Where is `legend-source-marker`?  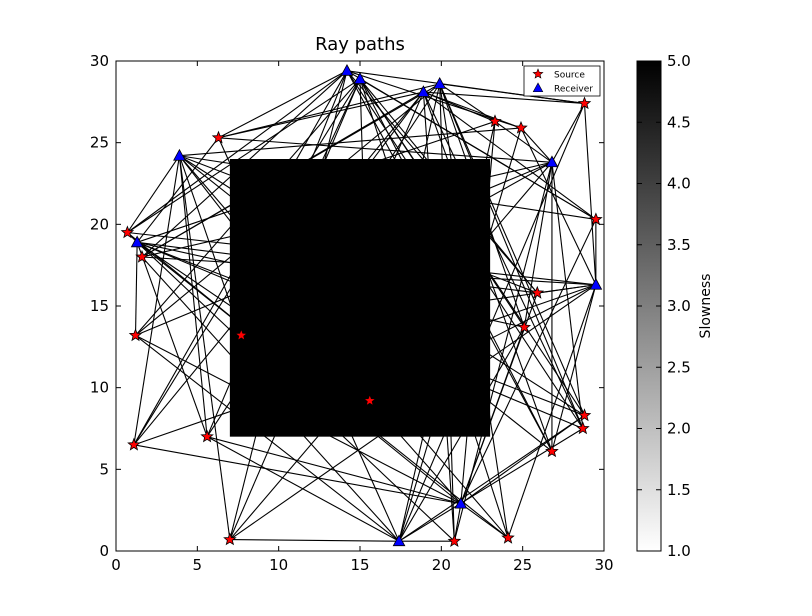 legend-source-marker is located at coordinates (538, 73).